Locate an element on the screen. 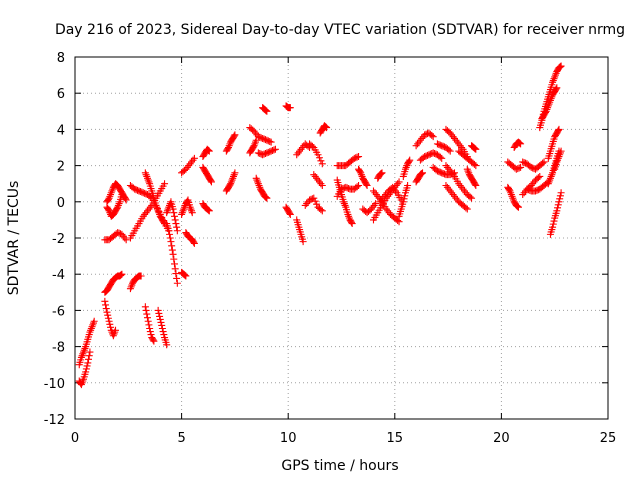  series-t37 is located at coordinates (344, 202).